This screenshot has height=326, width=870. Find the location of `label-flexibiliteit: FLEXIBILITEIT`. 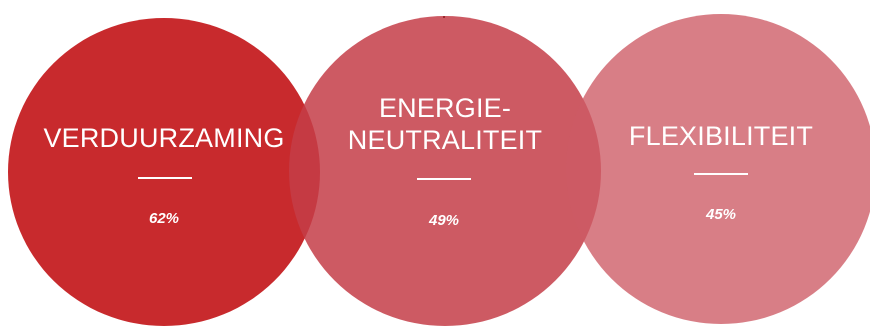

label-flexibiliteit: FLEXIBILITEIT is located at coordinates (721, 136).